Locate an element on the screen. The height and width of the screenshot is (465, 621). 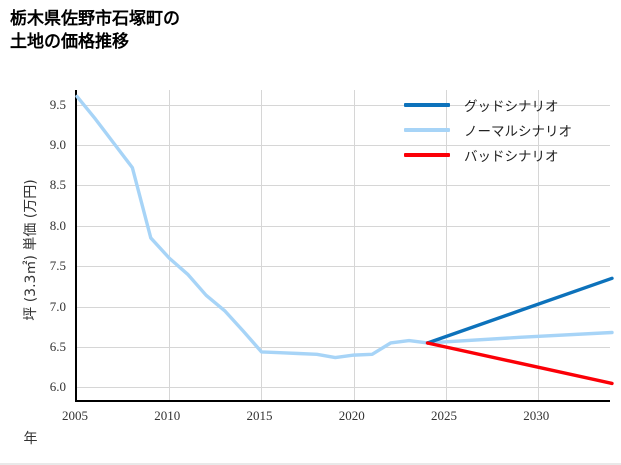
legend-swatch-normal is located at coordinates (427, 129).